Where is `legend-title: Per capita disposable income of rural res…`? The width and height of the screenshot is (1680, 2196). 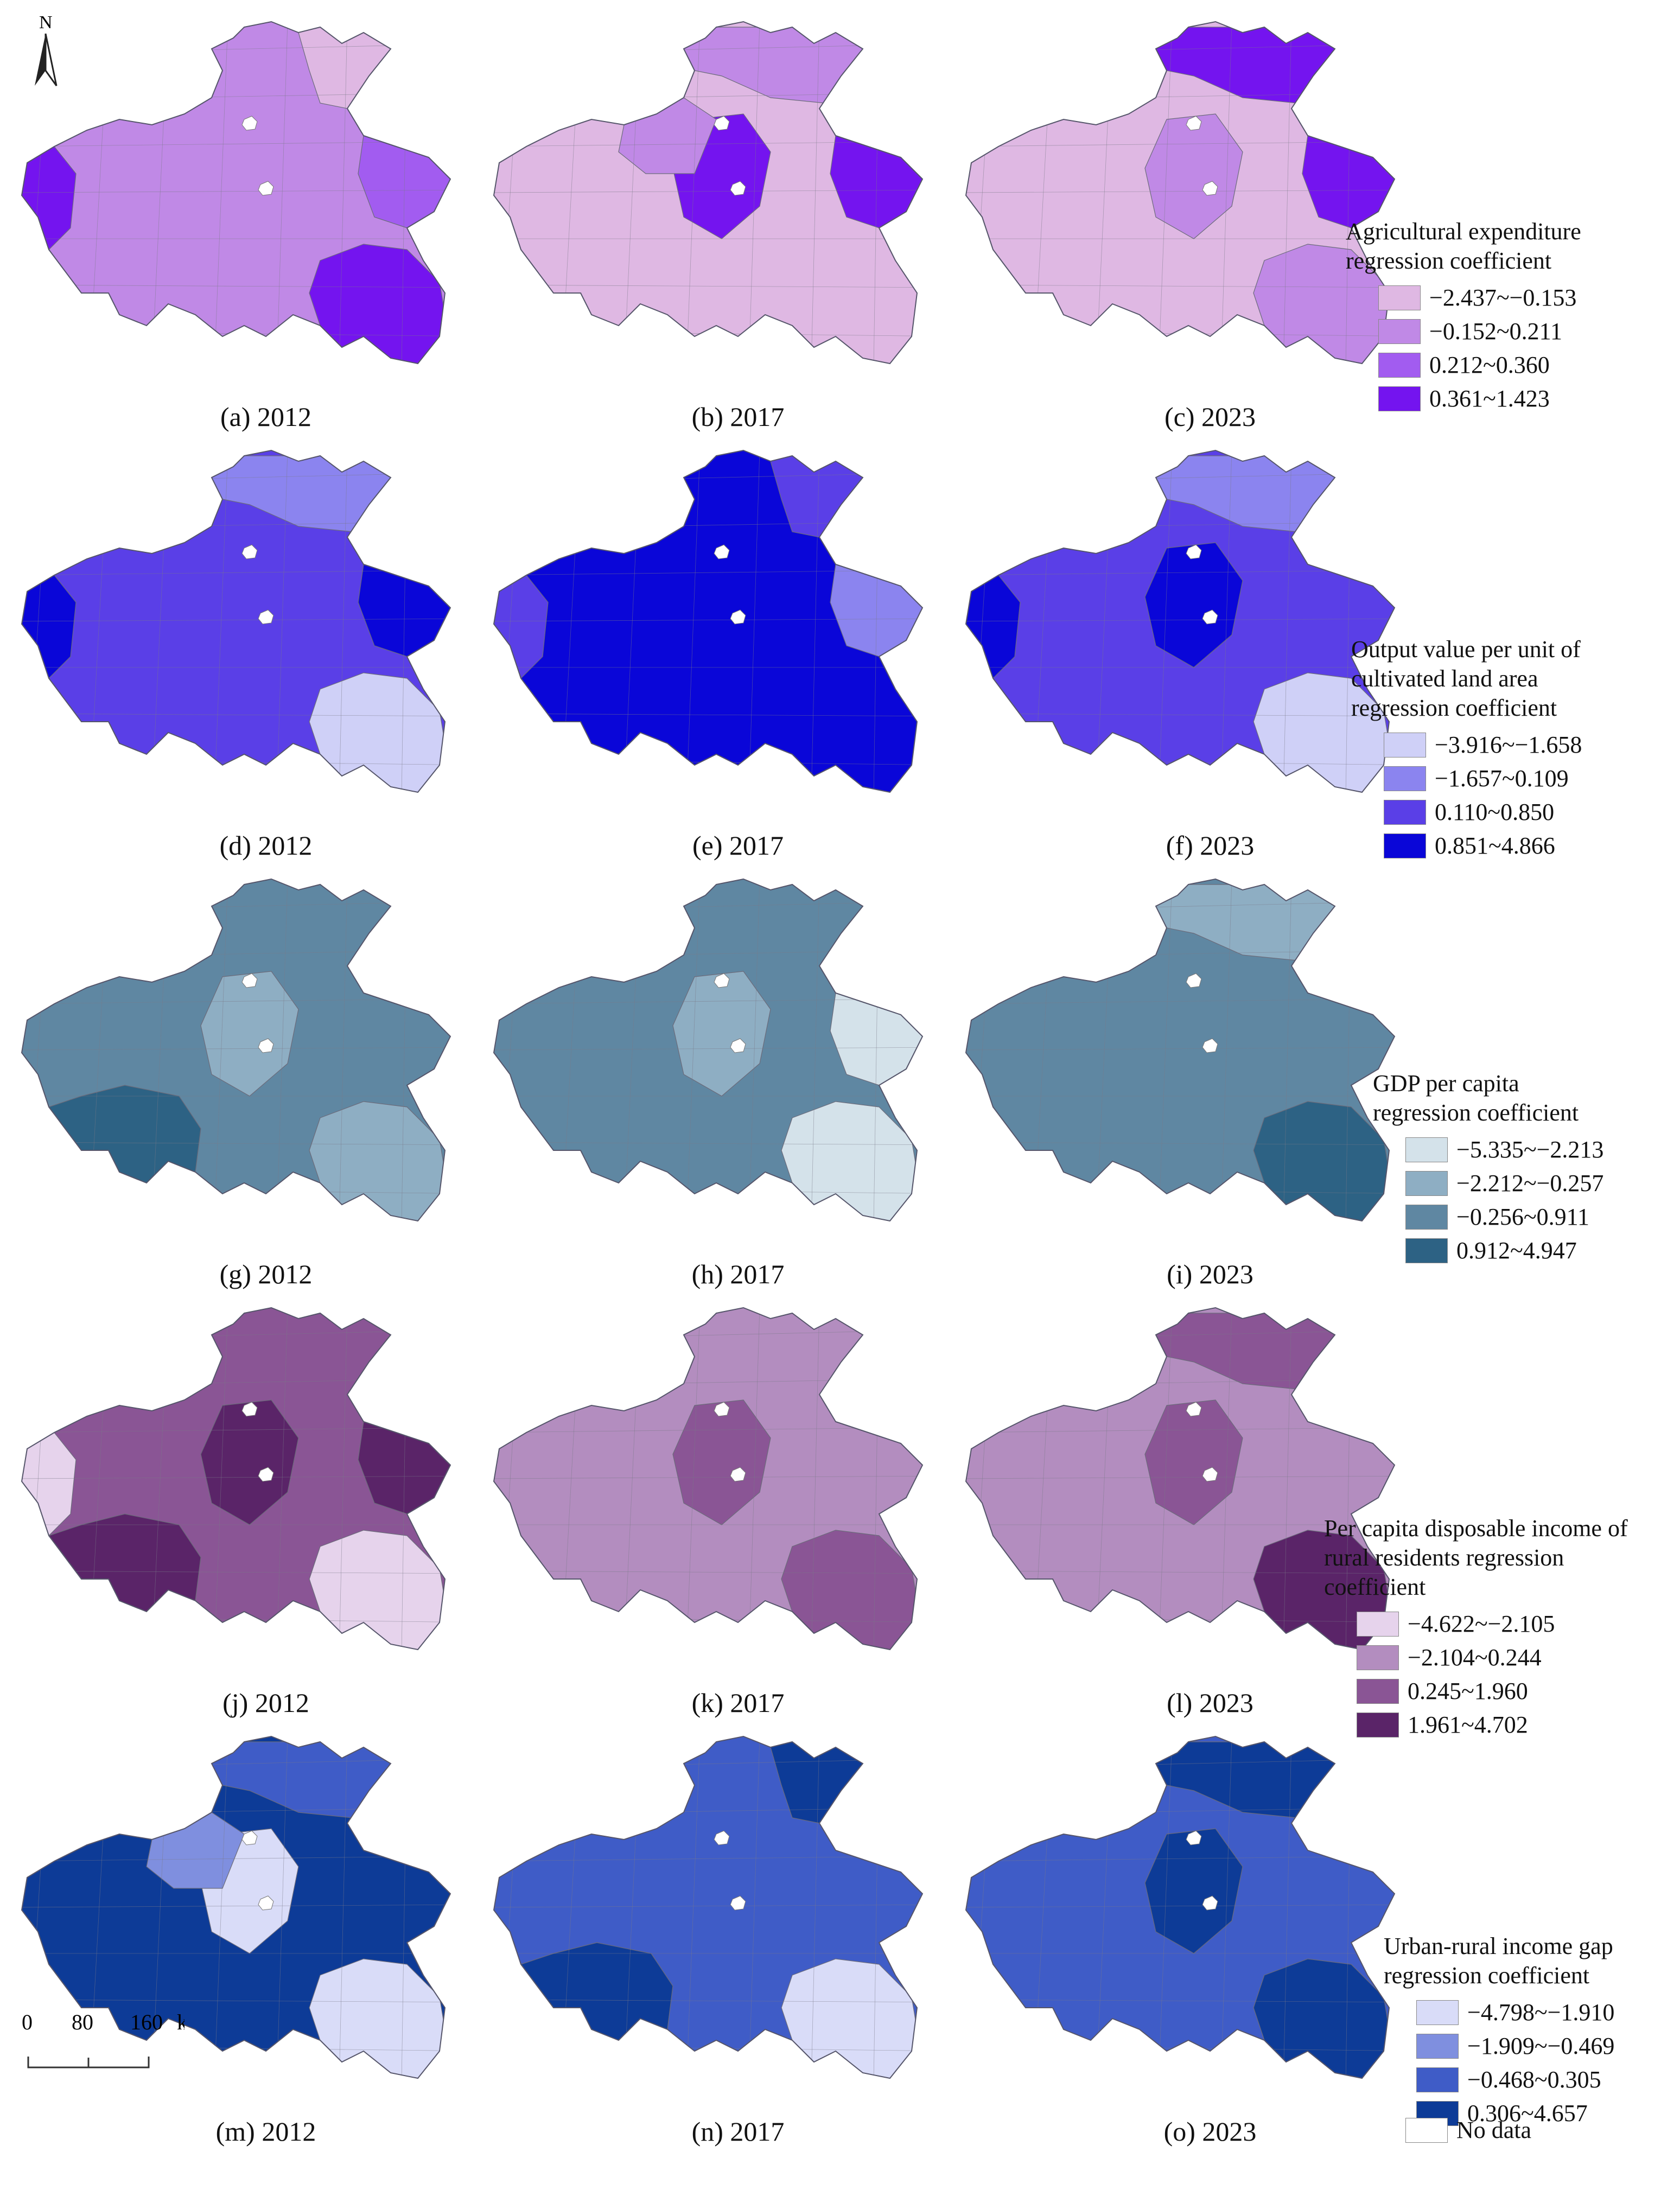
legend-title: Per capita disposable income of rural res… is located at coordinates (1476, 1558).